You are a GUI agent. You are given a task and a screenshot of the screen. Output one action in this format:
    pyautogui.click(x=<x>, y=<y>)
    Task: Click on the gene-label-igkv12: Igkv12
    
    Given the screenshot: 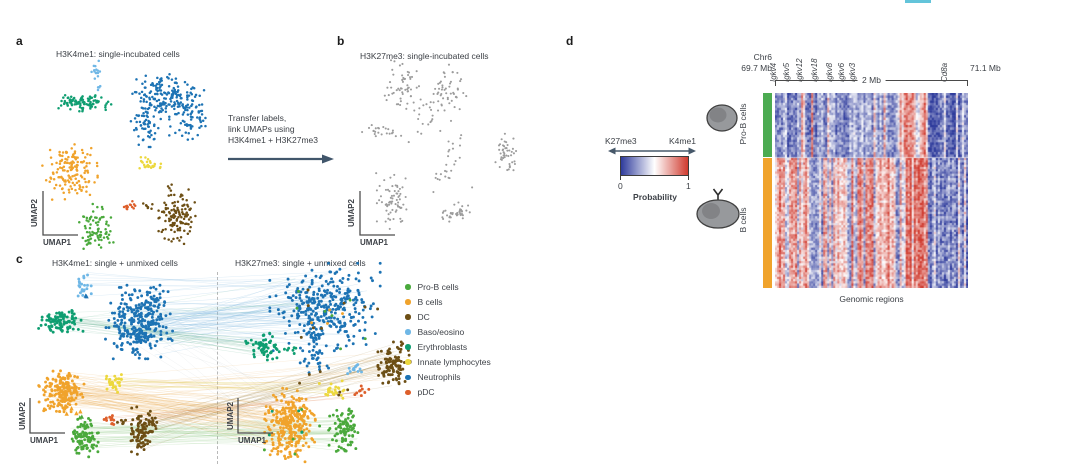 What is the action you would take?
    pyautogui.click(x=799, y=70)
    